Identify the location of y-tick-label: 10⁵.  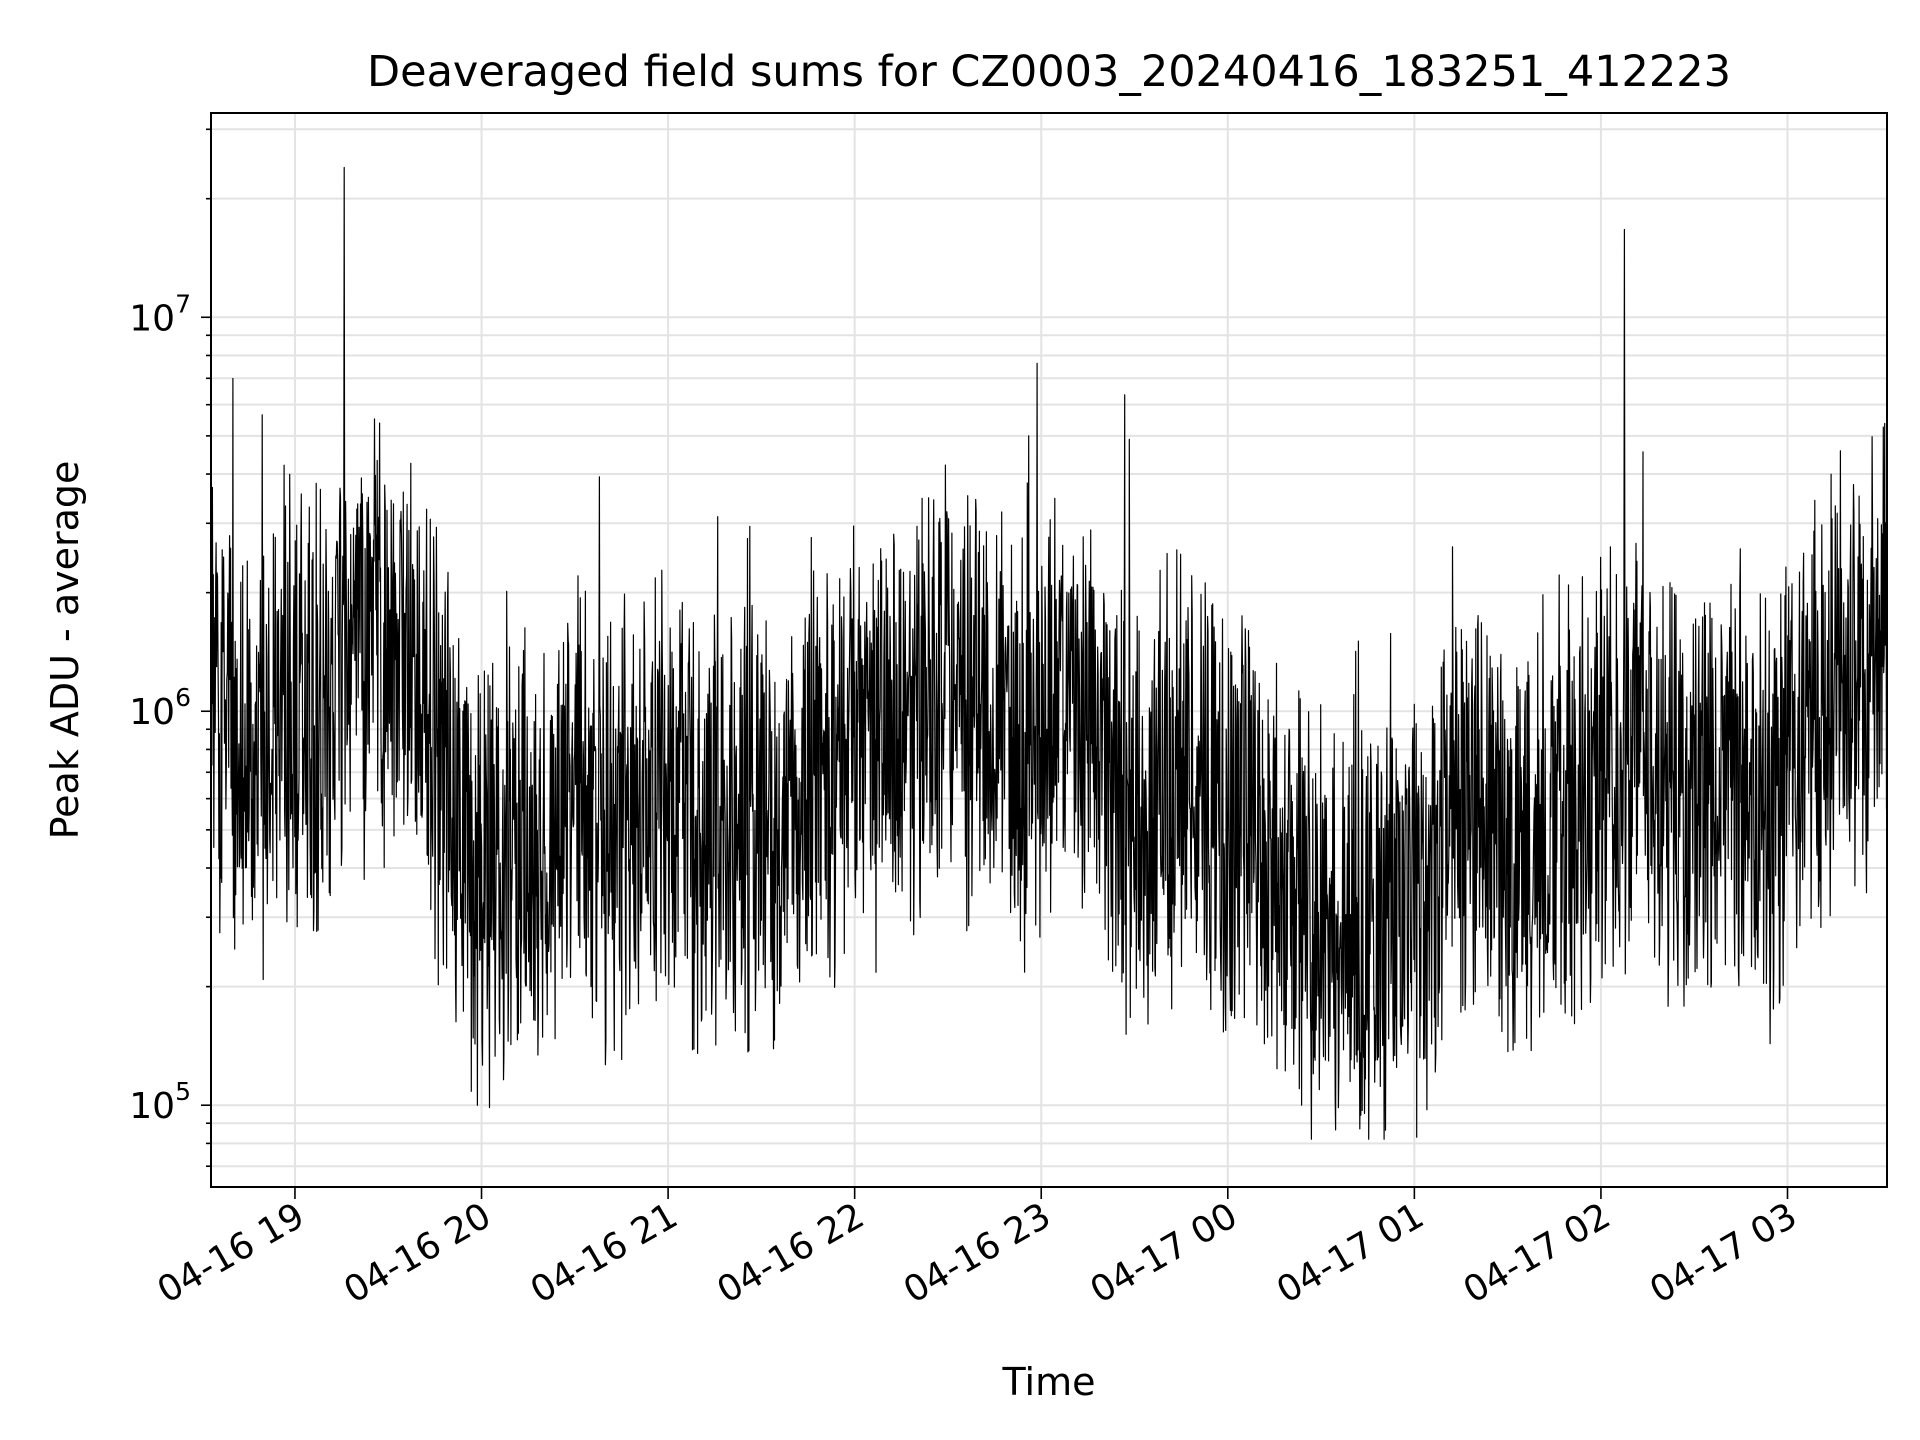
(160, 1102).